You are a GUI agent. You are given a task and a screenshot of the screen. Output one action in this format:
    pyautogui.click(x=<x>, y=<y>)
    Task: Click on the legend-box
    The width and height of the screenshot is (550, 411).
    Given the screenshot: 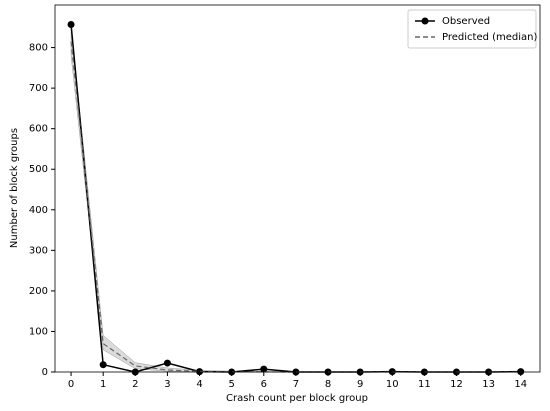 What is the action you would take?
    pyautogui.click(x=472, y=29)
    